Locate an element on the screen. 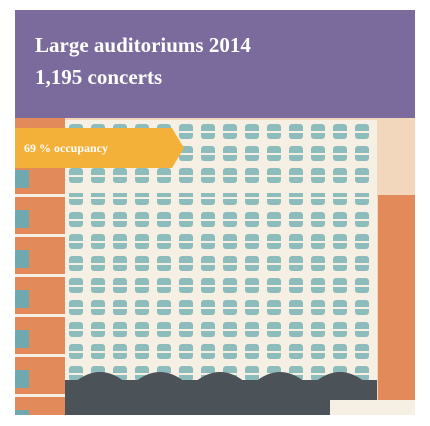 The height and width of the screenshot is (426, 430). badge-label: 69 % occupancy is located at coordinates (66, 148).